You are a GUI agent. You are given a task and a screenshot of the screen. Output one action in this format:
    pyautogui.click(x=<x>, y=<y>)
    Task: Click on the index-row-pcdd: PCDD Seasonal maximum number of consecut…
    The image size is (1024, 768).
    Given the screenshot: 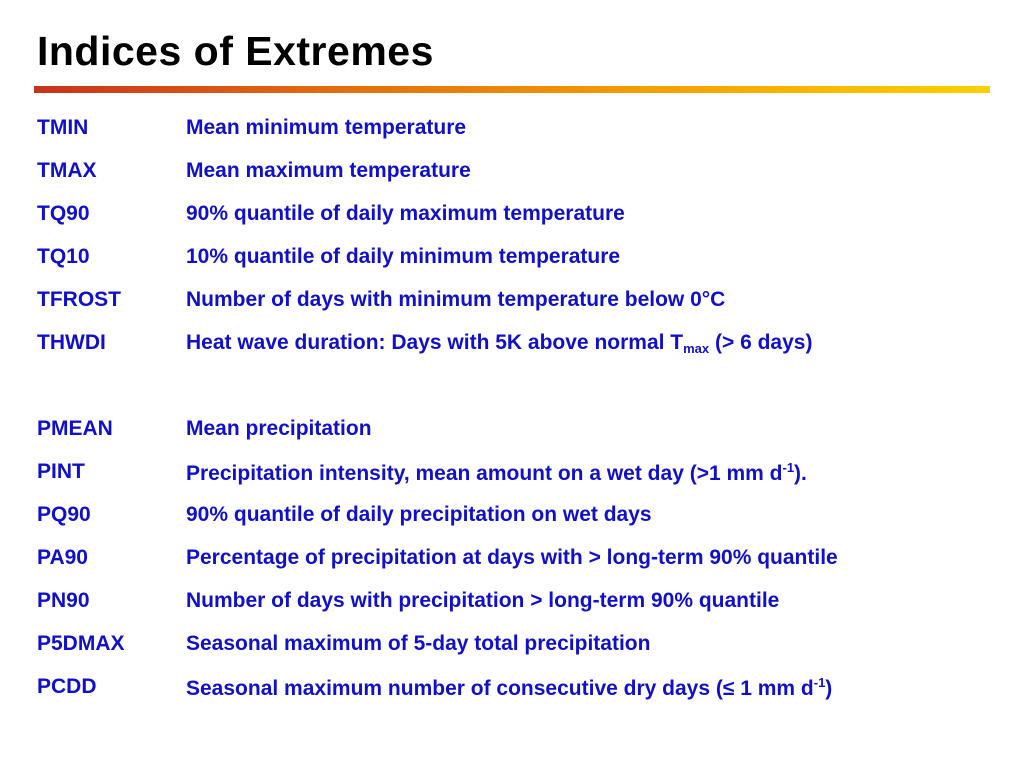 What is the action you would take?
    pyautogui.click(x=517, y=690)
    